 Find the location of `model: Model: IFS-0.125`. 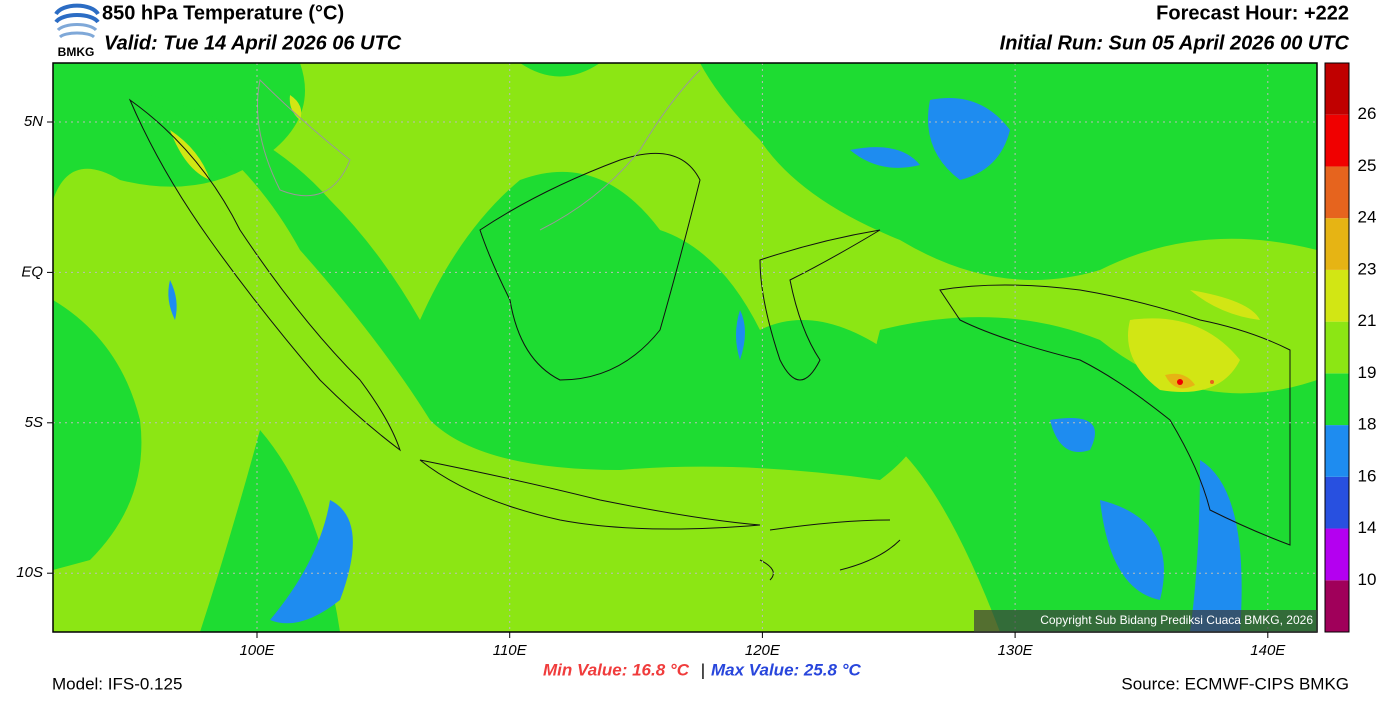

model: Model: IFS-0.125 is located at coordinates (117, 683).